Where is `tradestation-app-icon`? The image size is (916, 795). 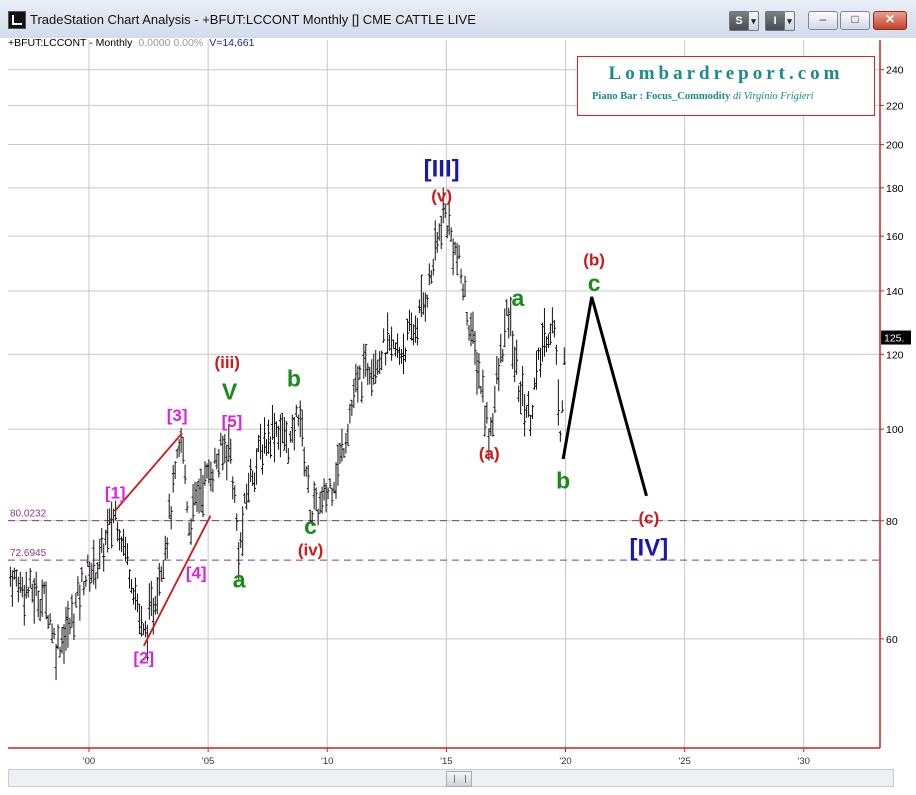
tradestation-app-icon is located at coordinates (17, 20).